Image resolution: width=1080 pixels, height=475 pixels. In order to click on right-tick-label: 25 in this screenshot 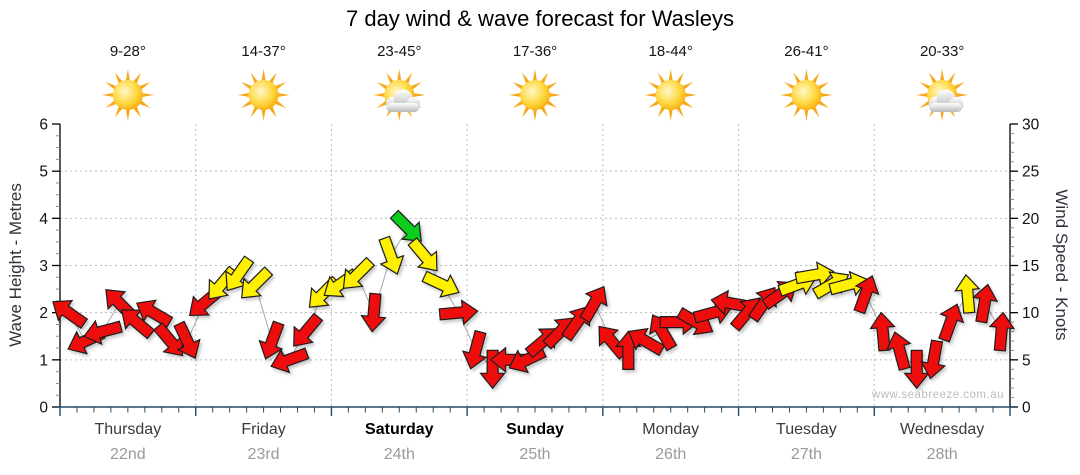, I will do `click(1030, 172)`.